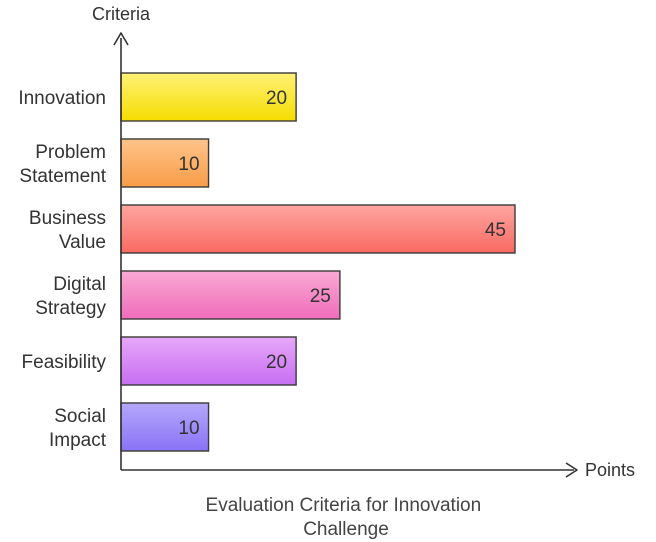 This screenshot has height=542, width=656. Describe the element at coordinates (62, 98) in the screenshot. I see `category-label-0: Innovation` at that location.